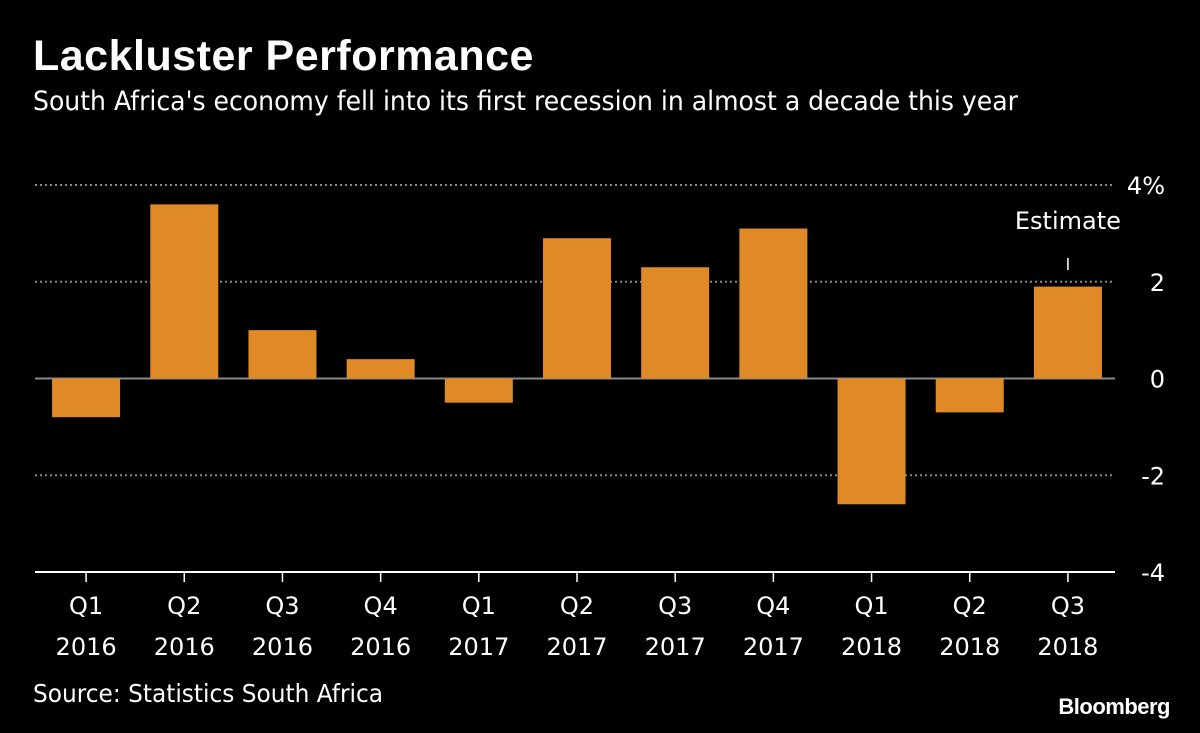 This screenshot has width=1200, height=733. What do you see at coordinates (1114, 706) in the screenshot?
I see `bloomberg-logo: Bloomberg` at bounding box center [1114, 706].